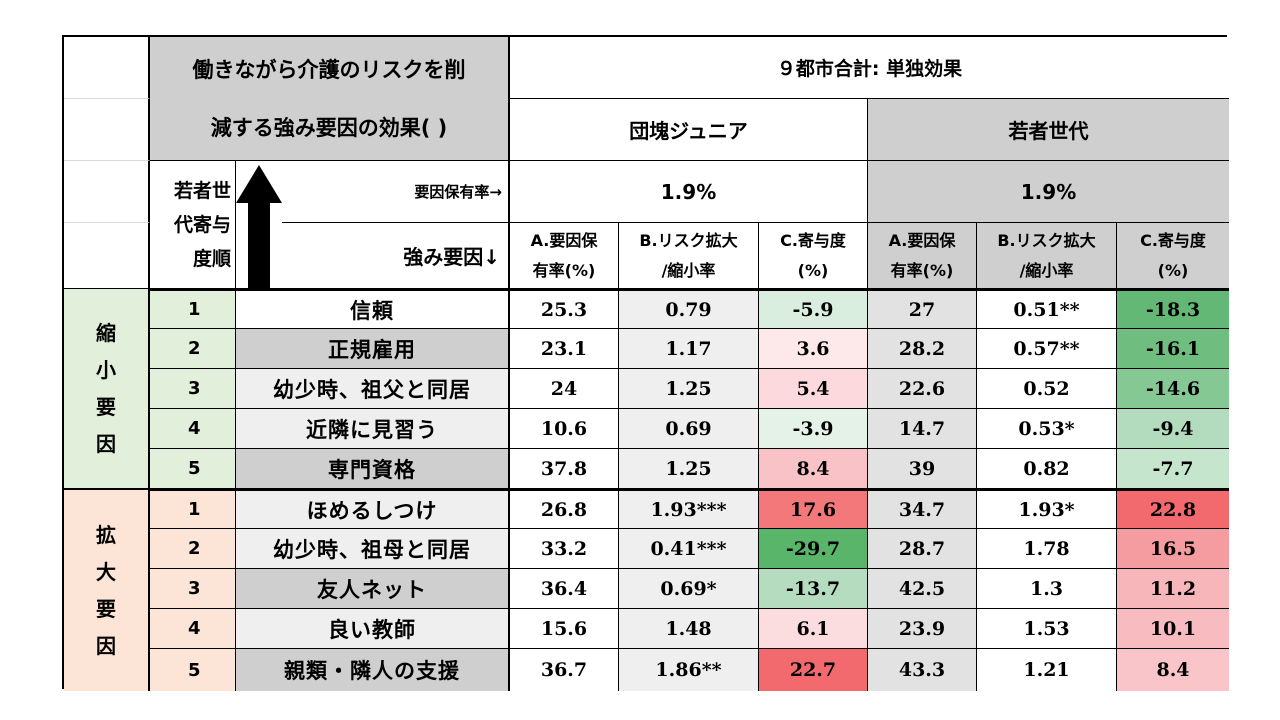 The height and width of the screenshot is (720, 1280). I want to click on b-value-wakamono: 1.93*, so click(1047, 509).